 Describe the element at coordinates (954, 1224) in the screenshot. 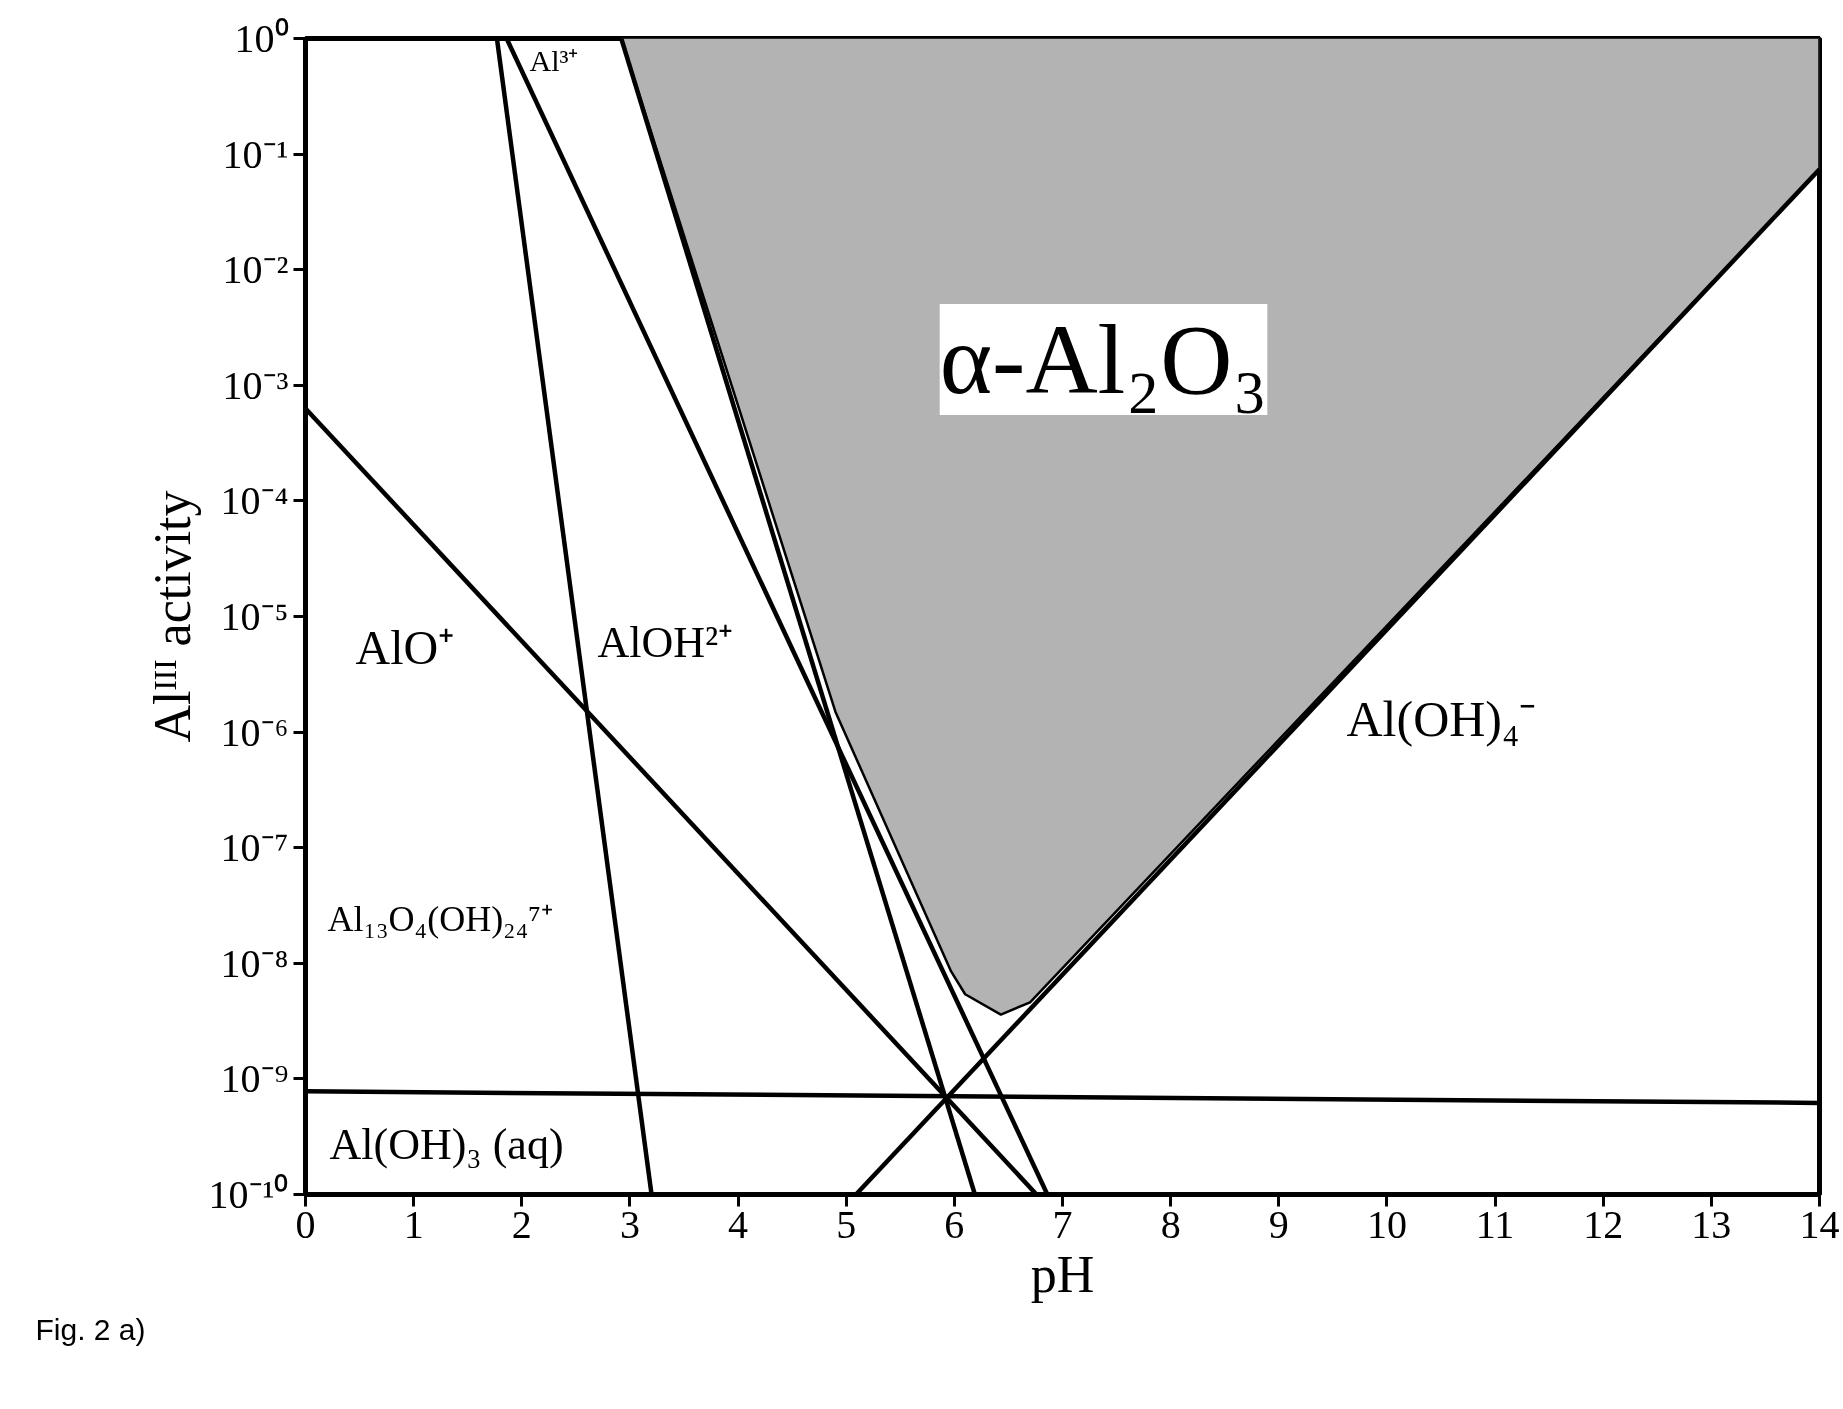

I see `x-tick-label: 6` at that location.